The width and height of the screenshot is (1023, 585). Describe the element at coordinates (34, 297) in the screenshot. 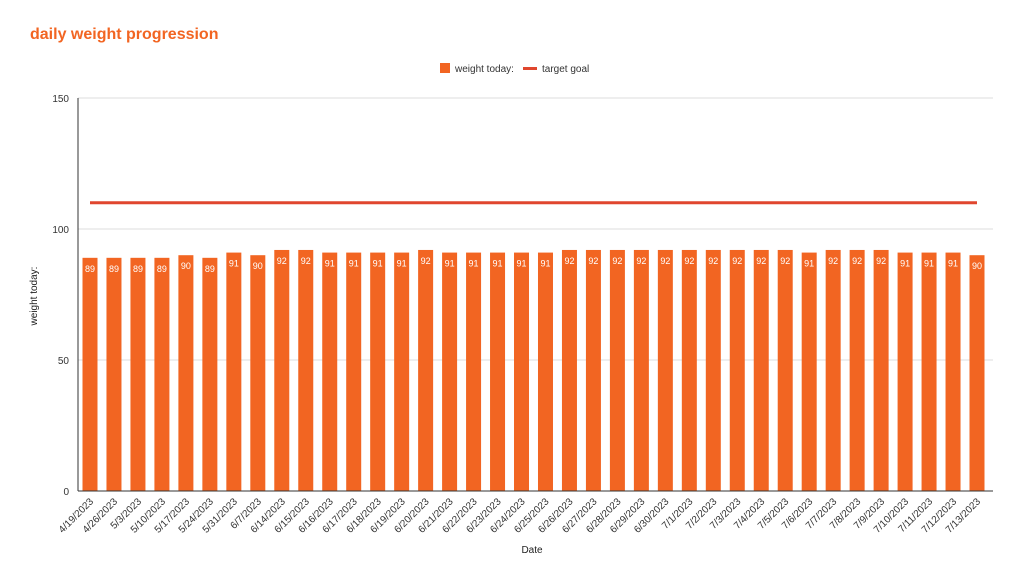

I see `y-axis-title: weight today:` at that location.